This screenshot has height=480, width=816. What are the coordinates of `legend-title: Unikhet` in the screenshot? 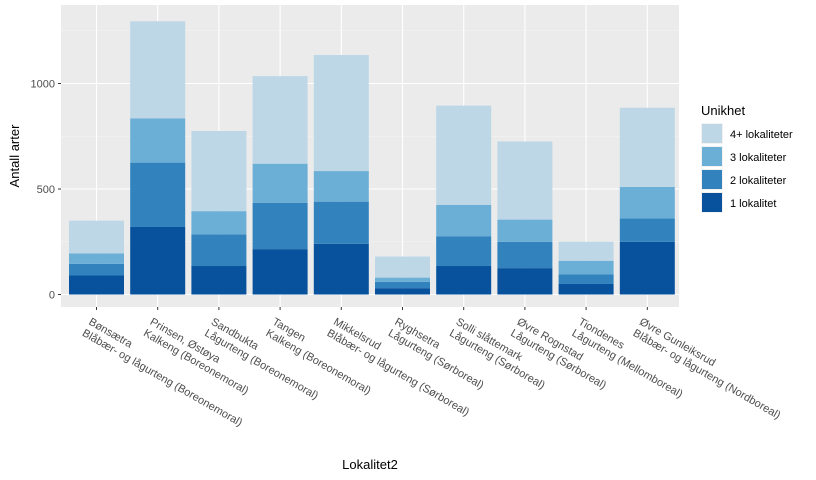 It's located at (723, 110).